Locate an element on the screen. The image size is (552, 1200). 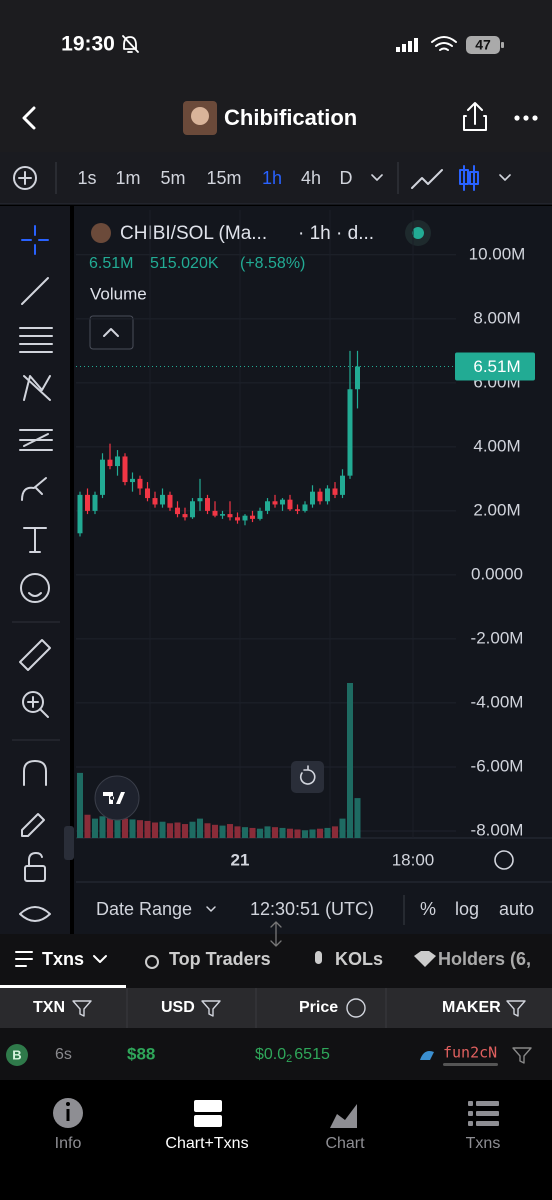
currency-toggle is located at coordinates (356, 1008).